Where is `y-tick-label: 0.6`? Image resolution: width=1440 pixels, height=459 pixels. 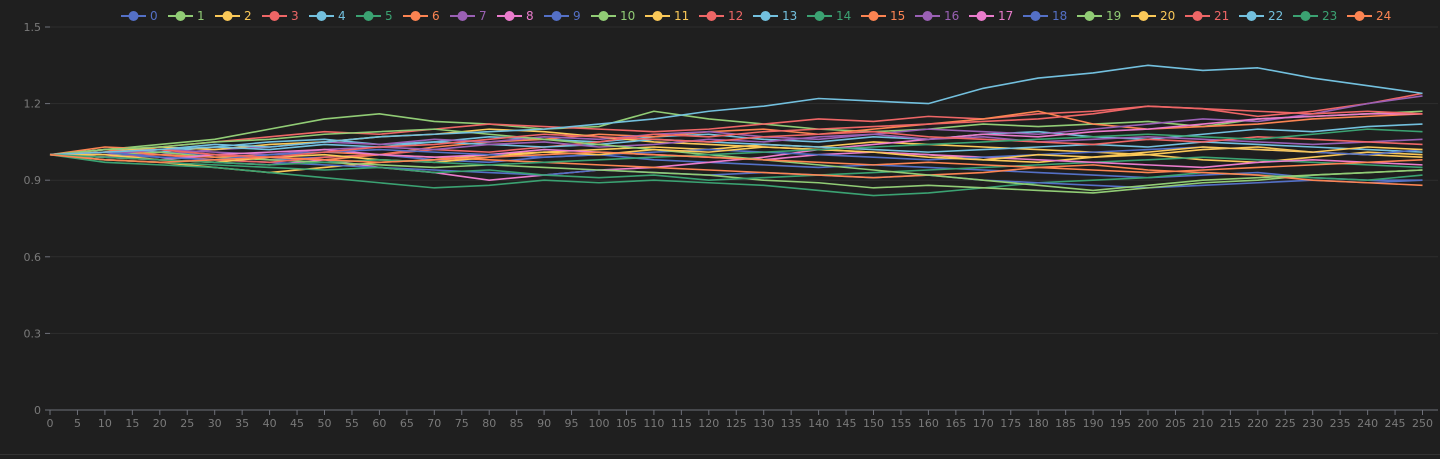
y-tick-label: 0.6 is located at coordinates (33, 257).